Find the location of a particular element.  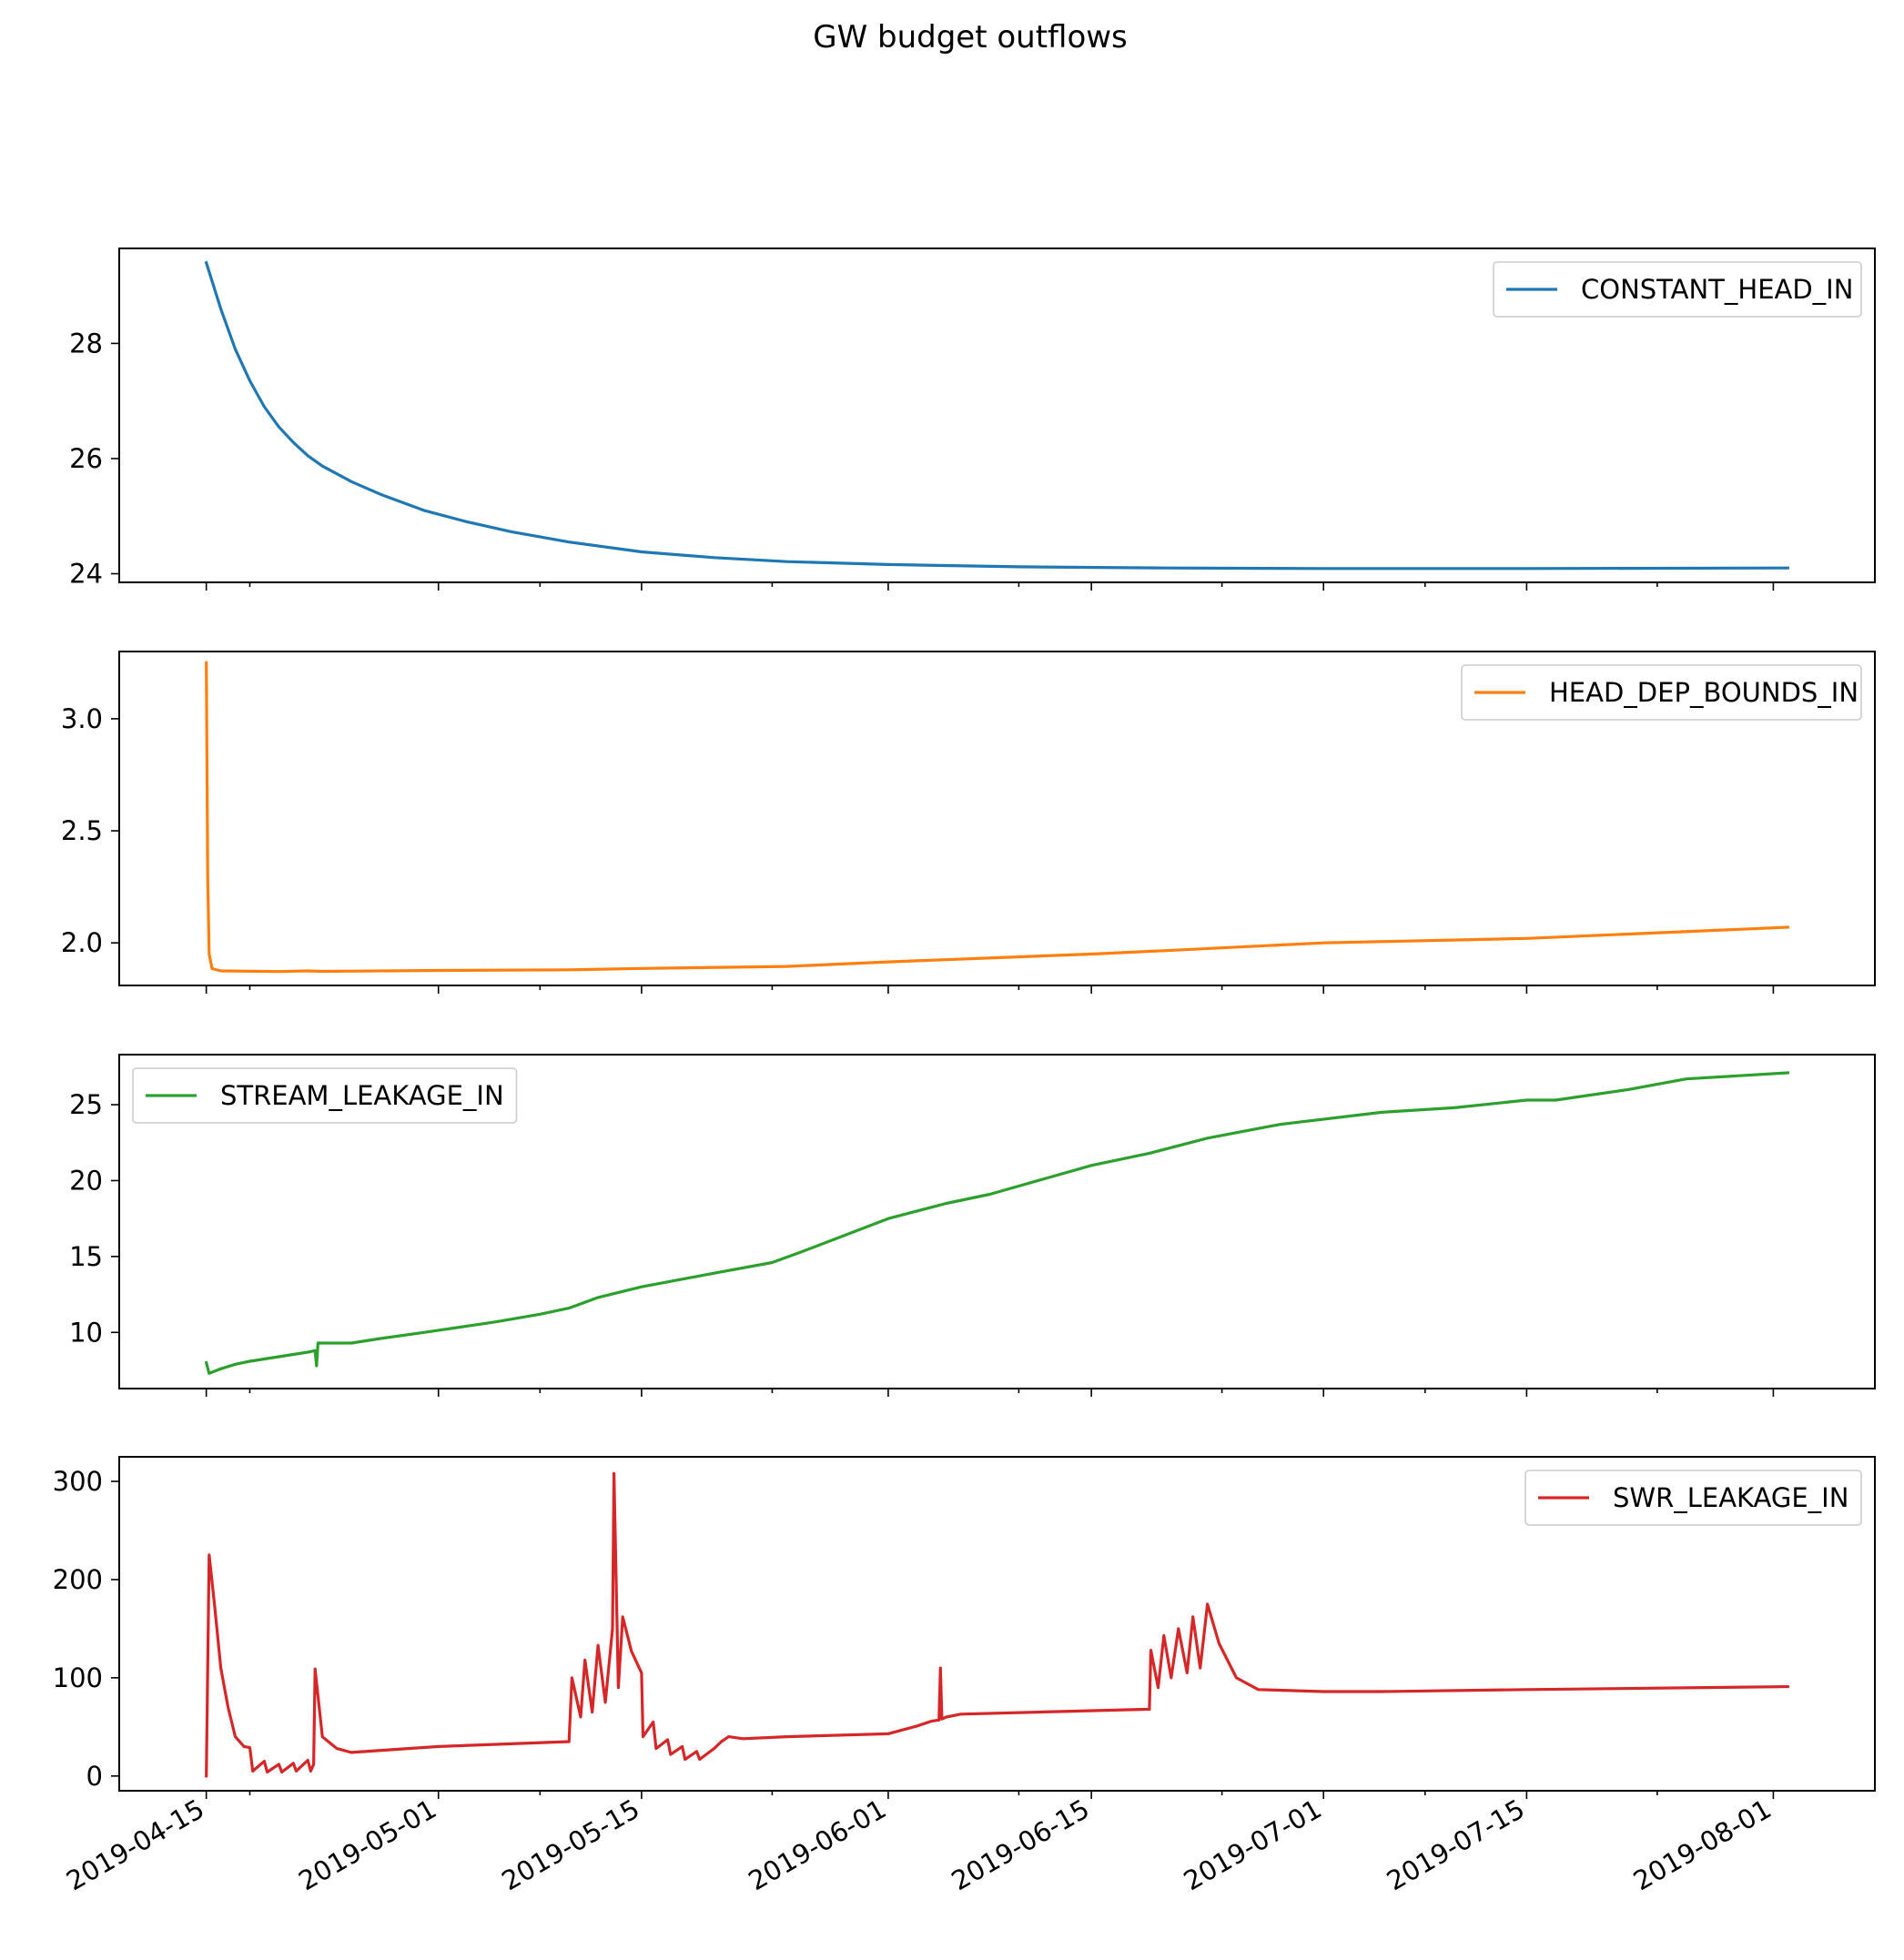

x-tick-label: 2019-05-01 is located at coordinates (367, 1845).